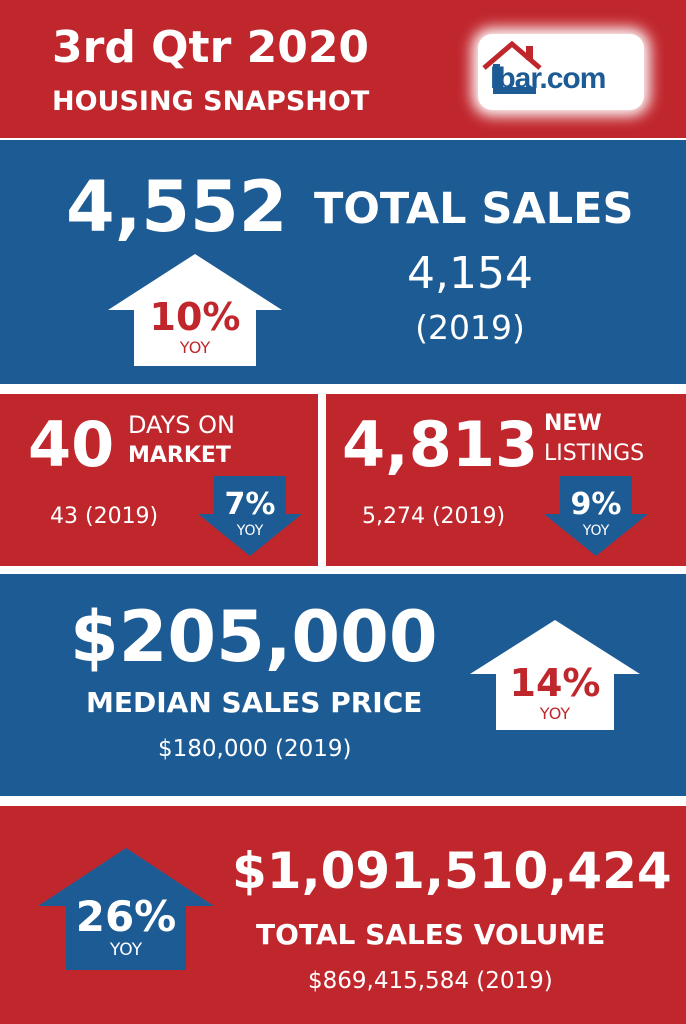 The width and height of the screenshot is (686, 1024). What do you see at coordinates (250, 504) in the screenshot?
I see `days-on-market-change-pct: 7%` at bounding box center [250, 504].